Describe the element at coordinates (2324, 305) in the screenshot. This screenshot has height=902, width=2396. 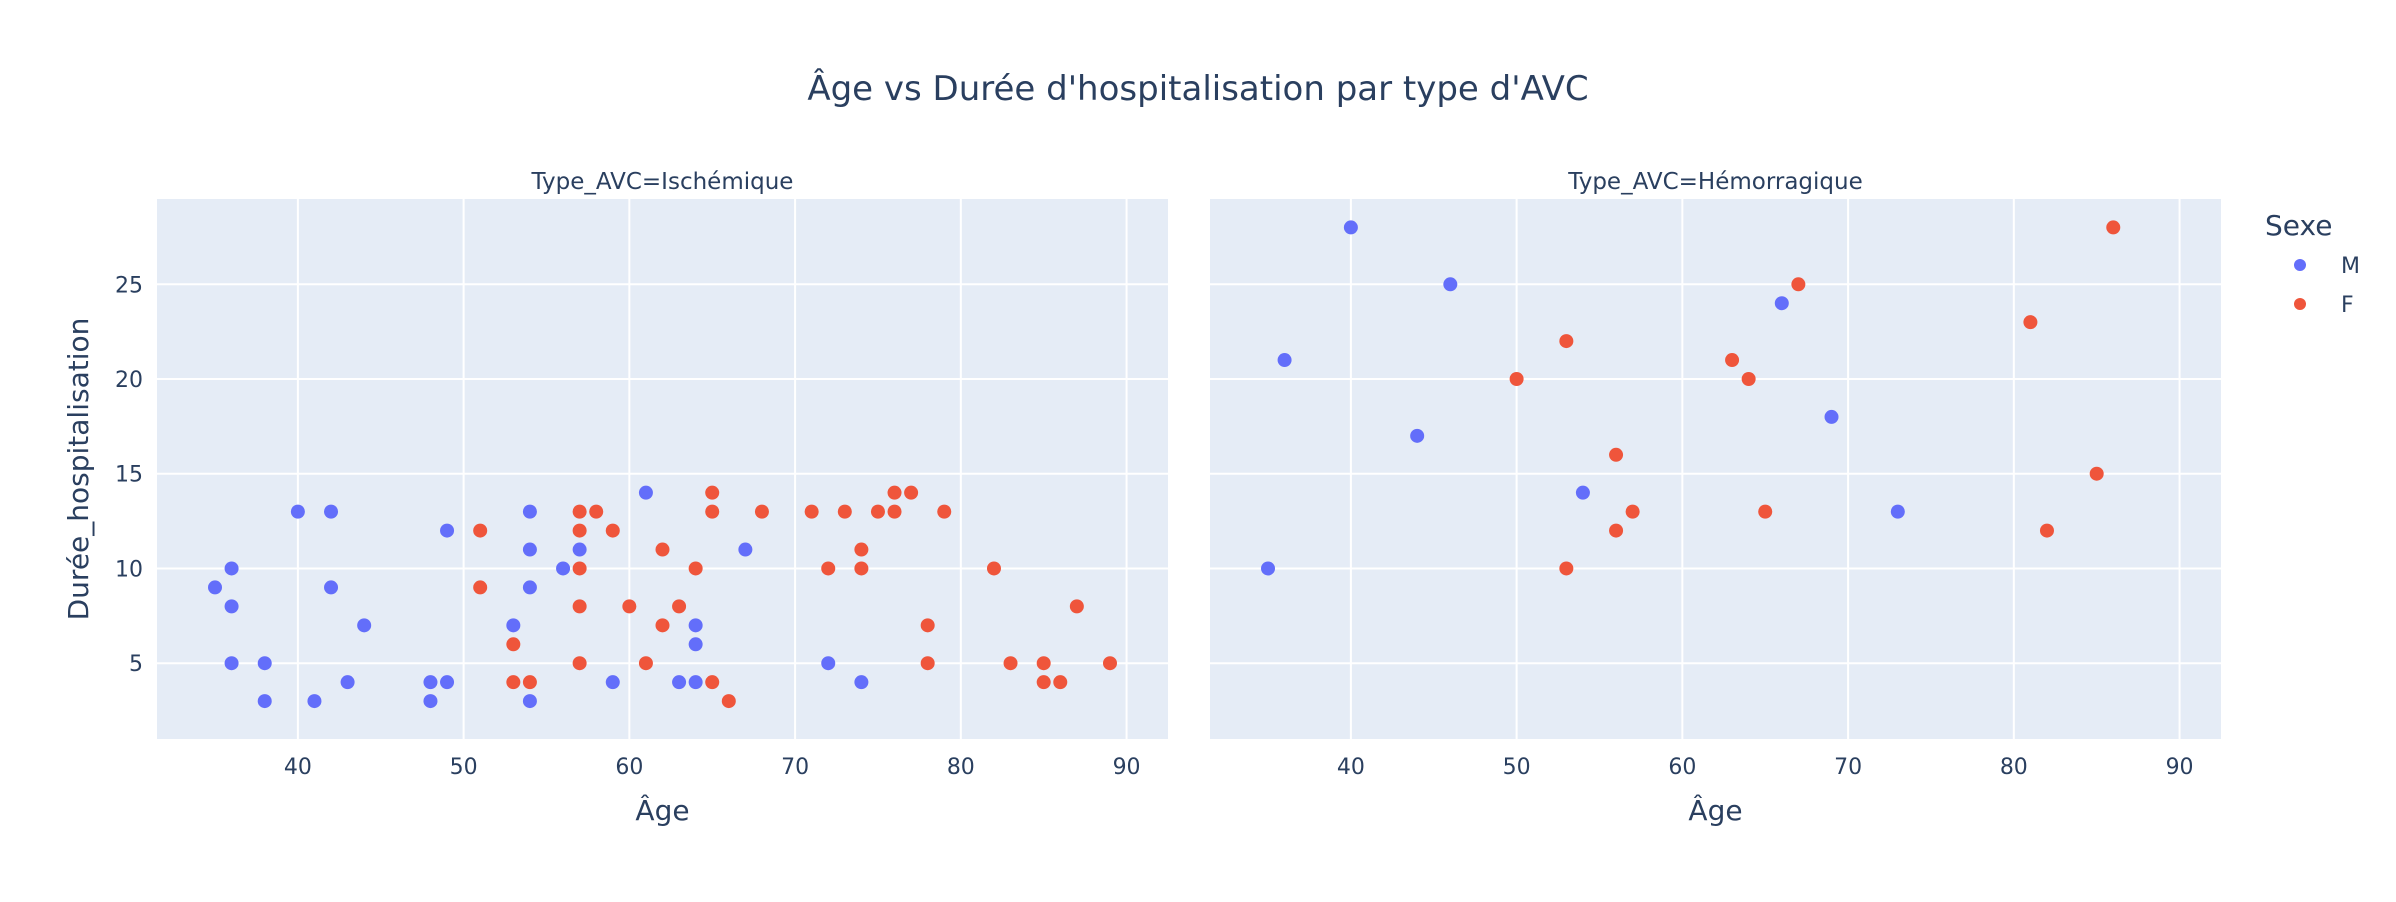
I see `legend-item-f: F` at that location.